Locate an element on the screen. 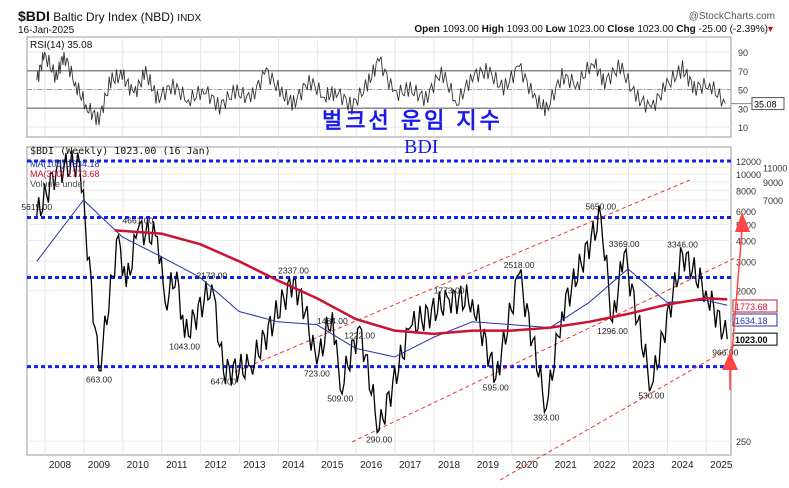 Image resolution: width=789 pixels, height=488 pixels. high-value: 1093.00 is located at coordinates (524, 29).